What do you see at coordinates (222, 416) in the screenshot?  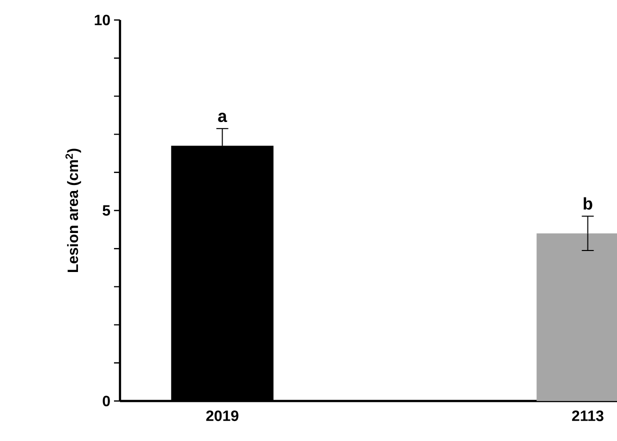 I see `x-tick-label: 2019` at bounding box center [222, 416].